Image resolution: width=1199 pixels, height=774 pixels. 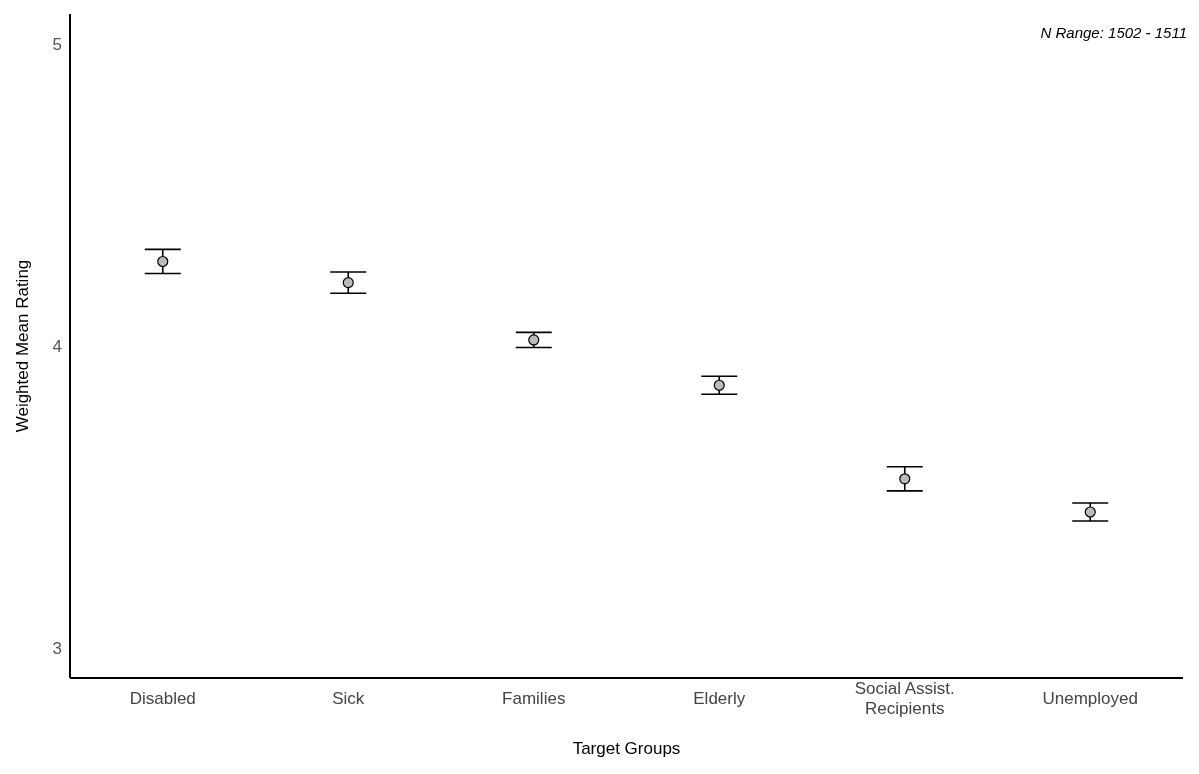 What do you see at coordinates (57, 648) in the screenshot?
I see `y-tick-label: 3` at bounding box center [57, 648].